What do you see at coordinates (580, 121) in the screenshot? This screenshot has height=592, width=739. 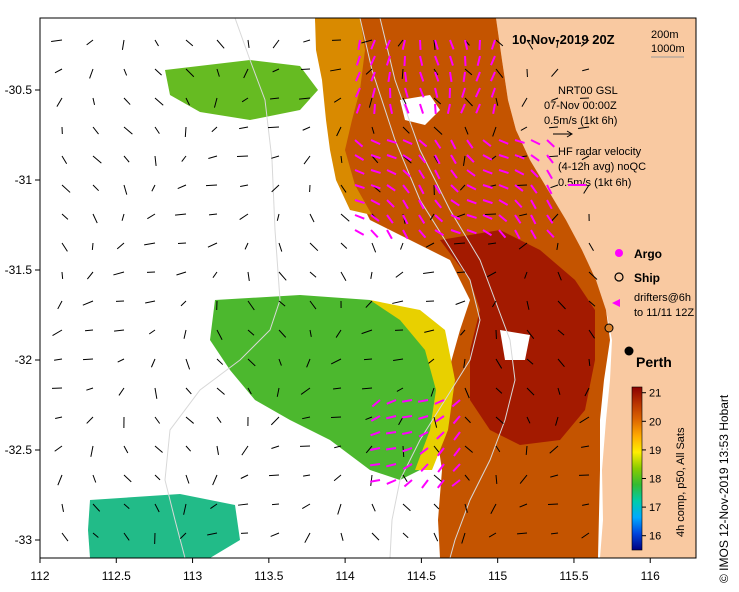 I see `model-scale: 0.5m/s (1kt 6h)` at bounding box center [580, 121].